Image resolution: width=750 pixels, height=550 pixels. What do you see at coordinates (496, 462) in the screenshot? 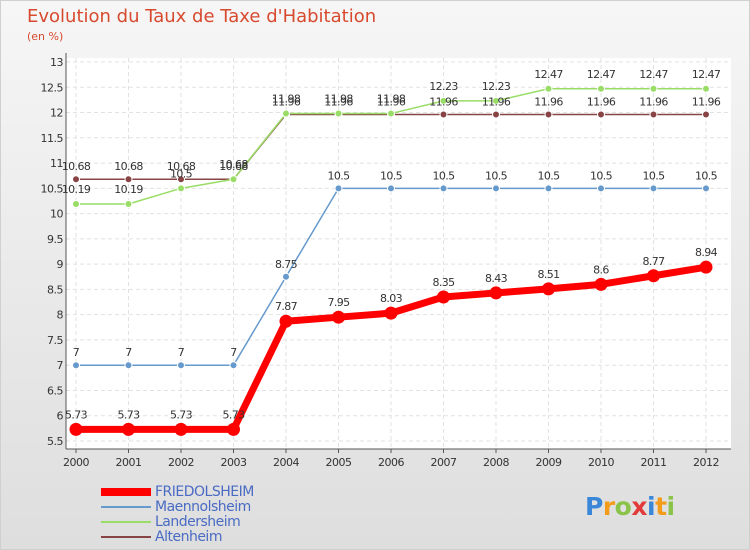
I see `x-tick-label: 2008` at bounding box center [496, 462].